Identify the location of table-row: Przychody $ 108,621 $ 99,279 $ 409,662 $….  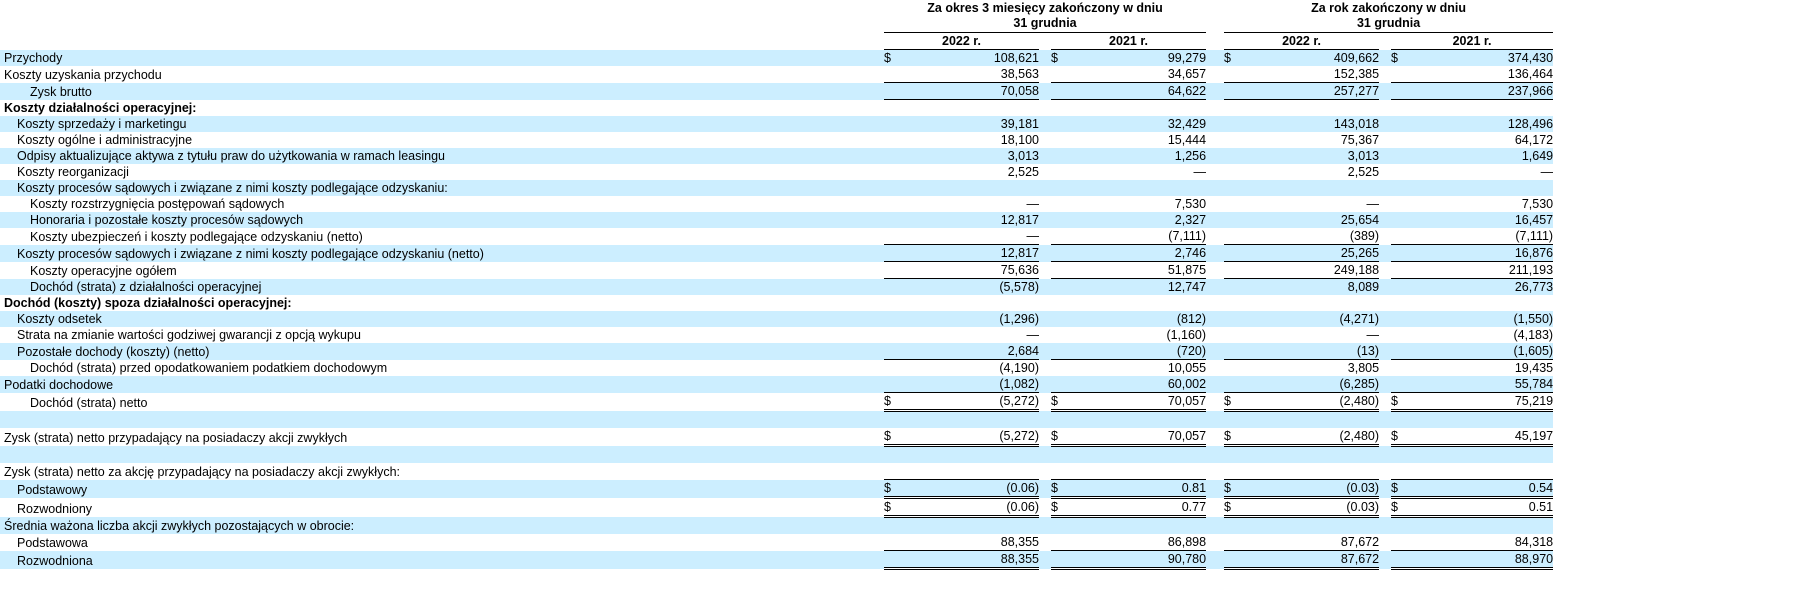
(899, 57).